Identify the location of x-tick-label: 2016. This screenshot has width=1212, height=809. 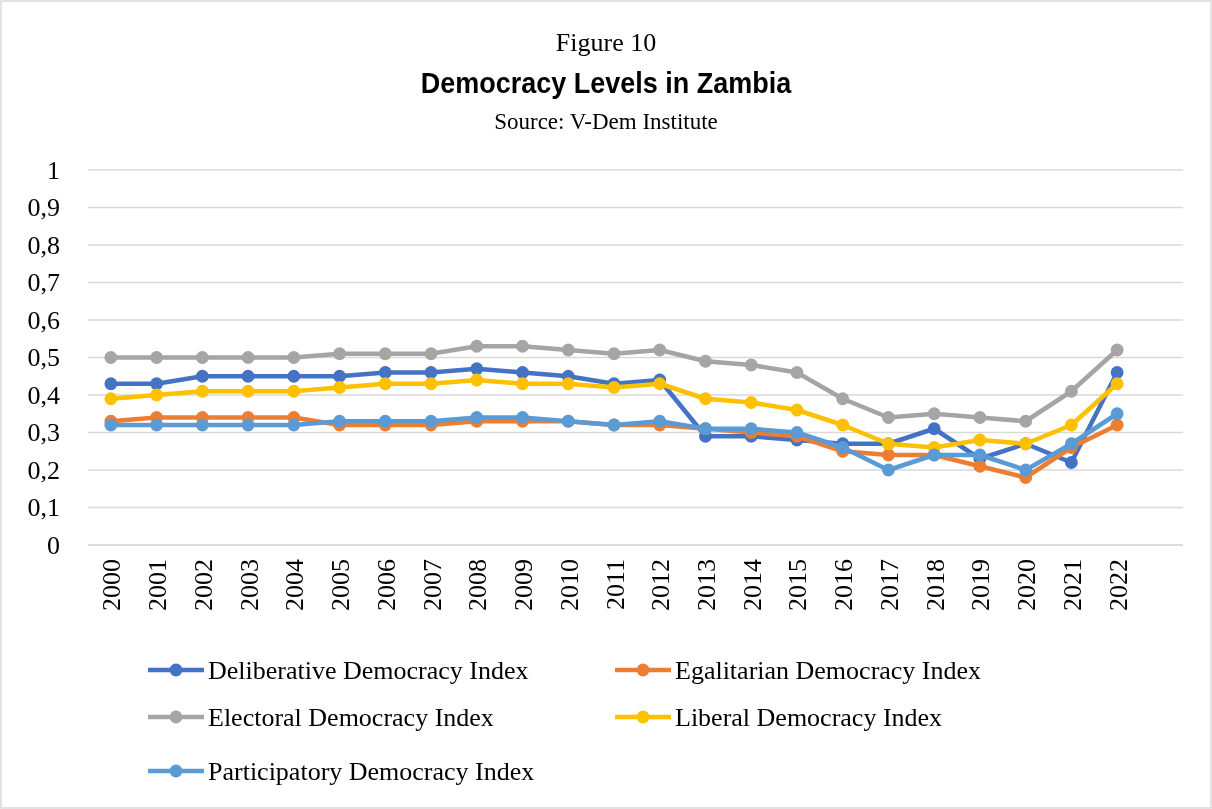
(844, 585).